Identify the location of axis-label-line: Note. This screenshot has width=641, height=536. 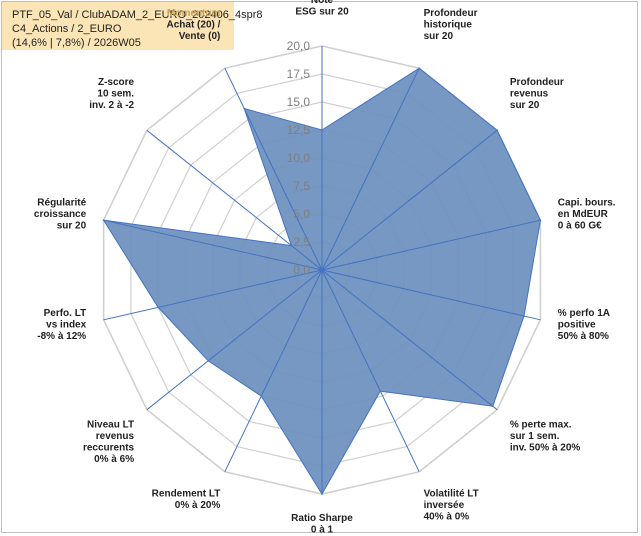
(322, 3).